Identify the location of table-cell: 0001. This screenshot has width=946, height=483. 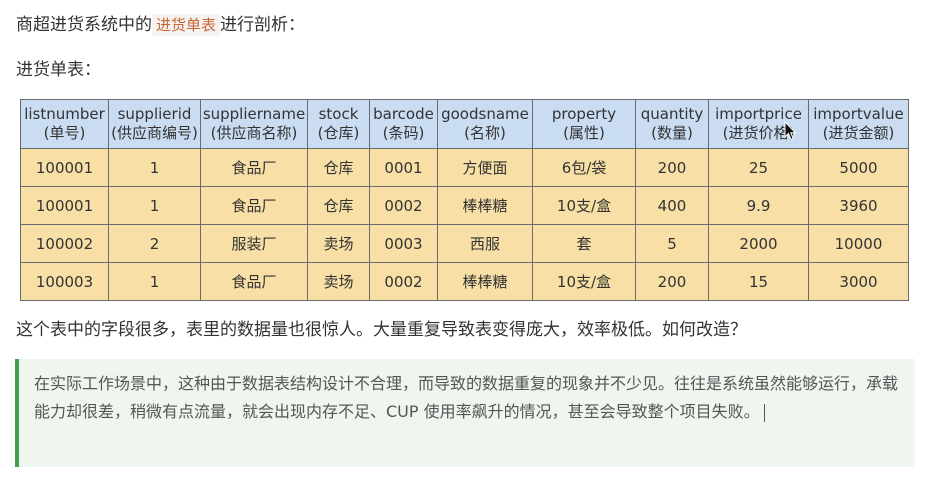
(403, 167).